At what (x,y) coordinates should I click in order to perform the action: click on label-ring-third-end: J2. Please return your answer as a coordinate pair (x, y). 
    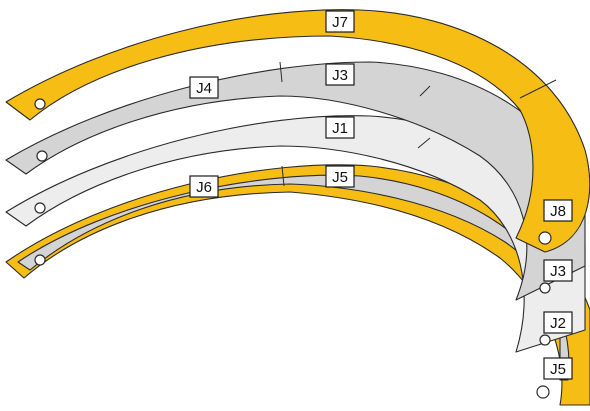
    Looking at the image, I should click on (558, 322).